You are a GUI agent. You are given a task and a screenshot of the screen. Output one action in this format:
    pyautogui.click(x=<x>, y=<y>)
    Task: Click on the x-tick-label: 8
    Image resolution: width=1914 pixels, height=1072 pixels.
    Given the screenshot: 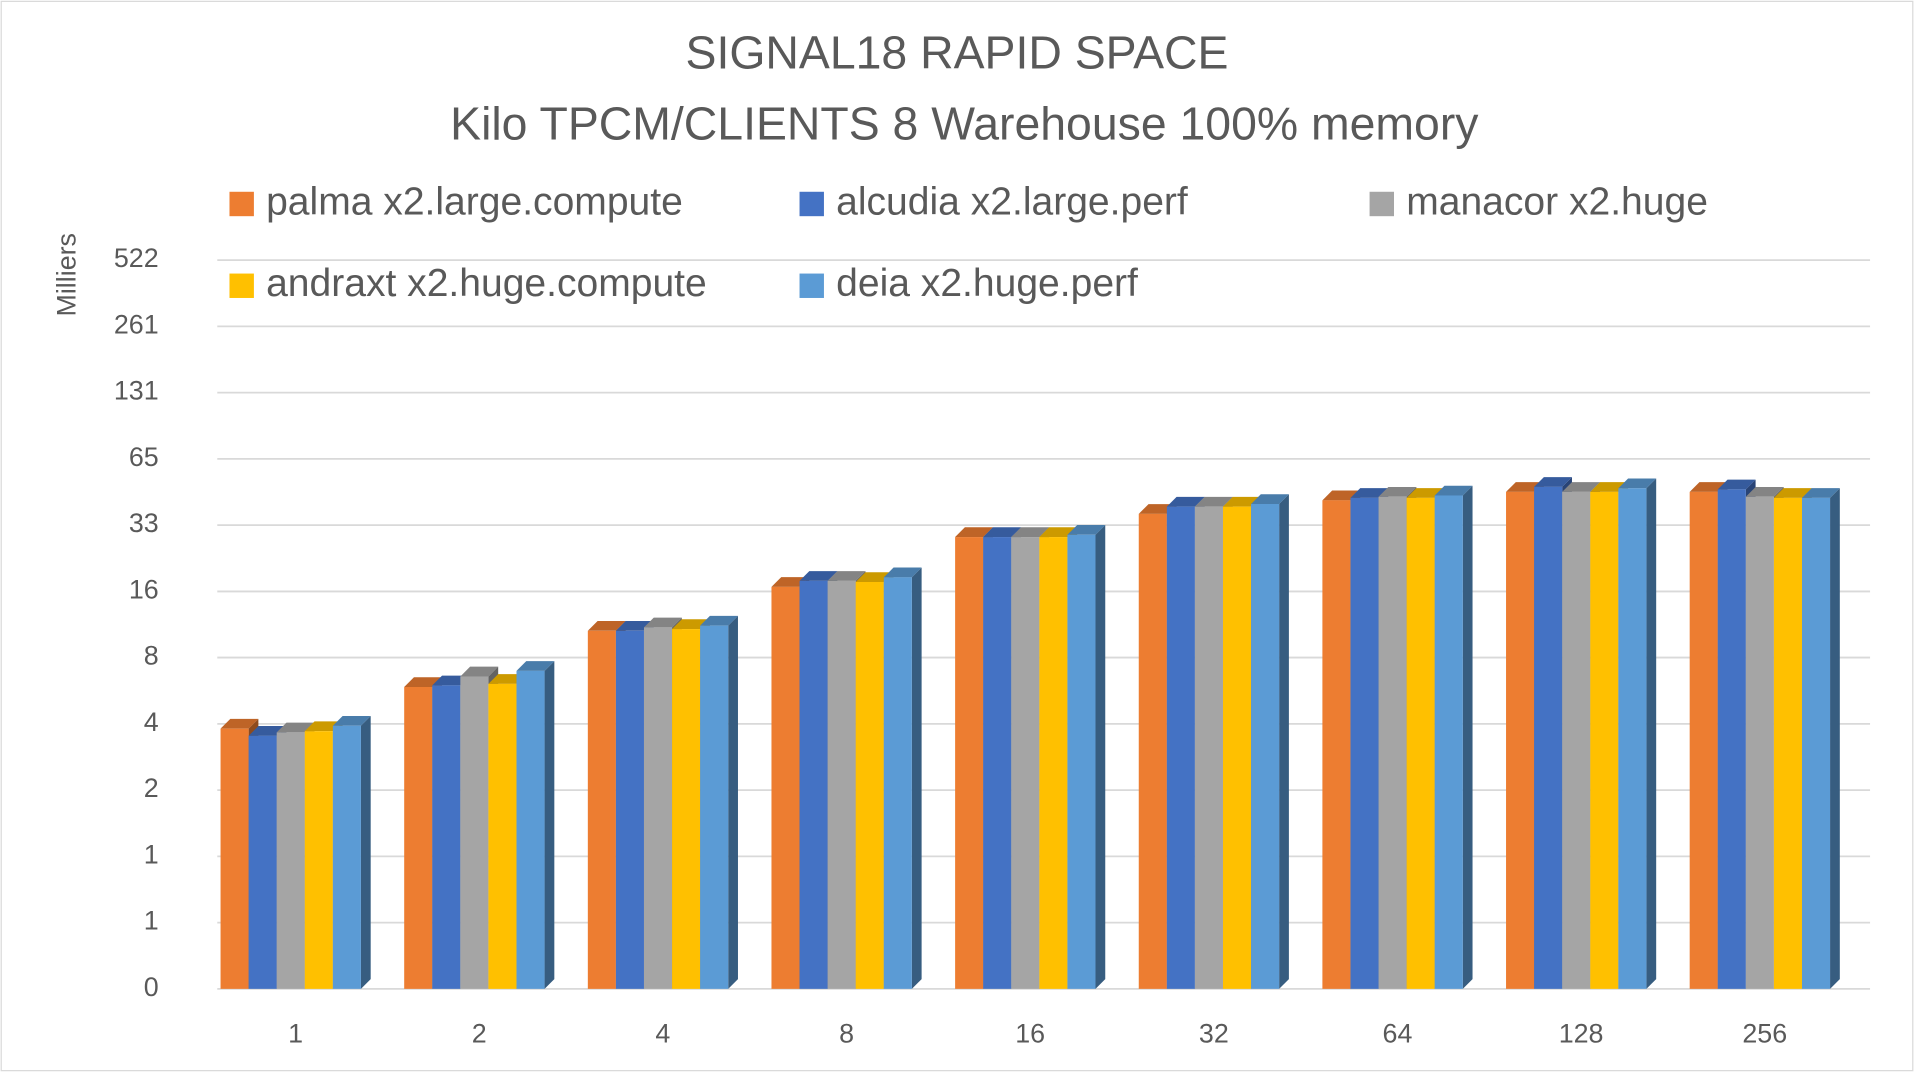 What is the action you would take?
    pyautogui.click(x=846, y=1033)
    